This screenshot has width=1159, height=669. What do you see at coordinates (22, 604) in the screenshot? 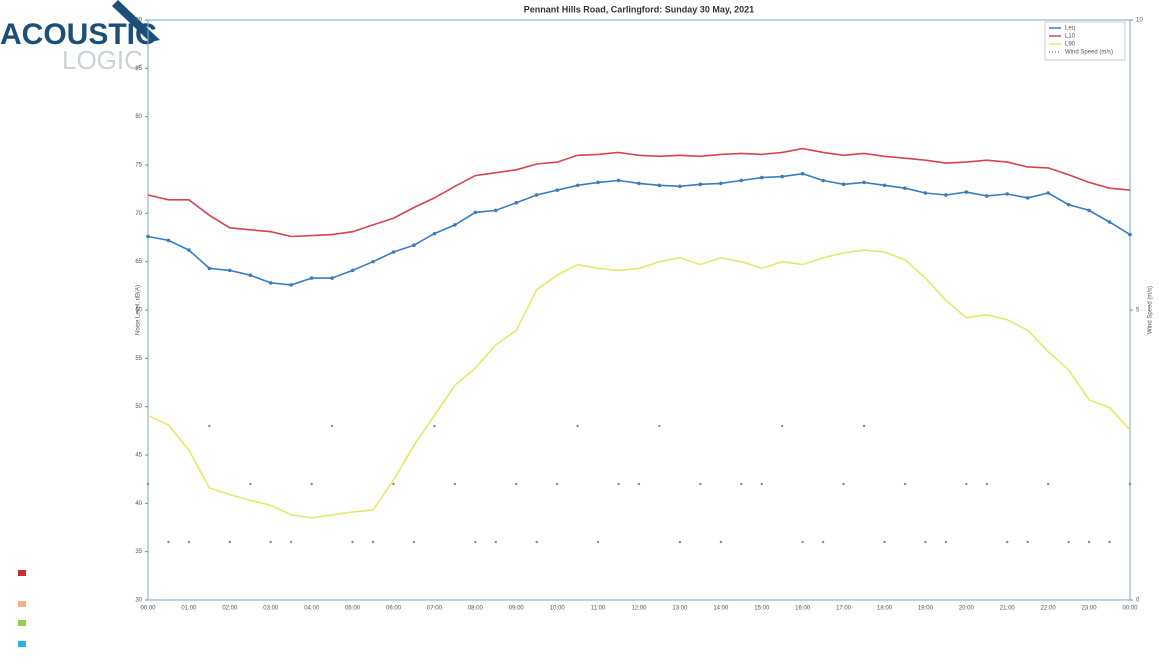
I see `swatch` at bounding box center [22, 604].